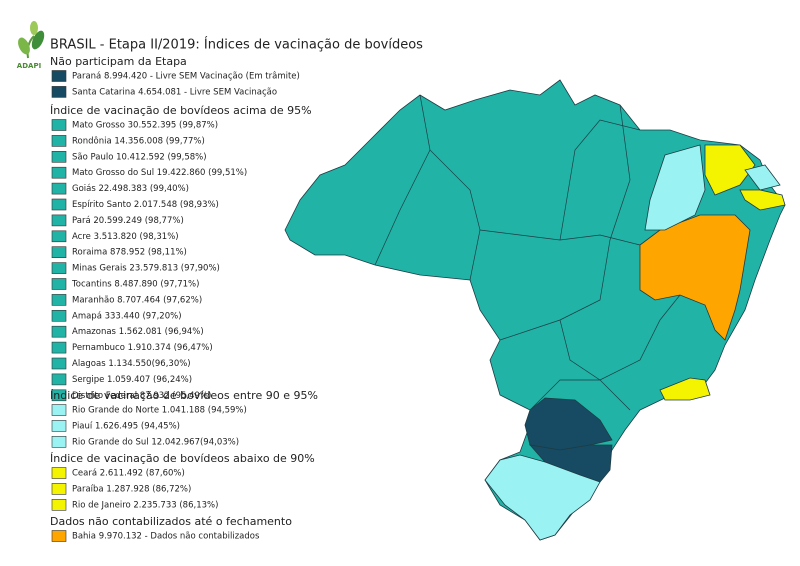 The width and height of the screenshot is (800, 566). I want to click on bahia, so click(695, 277).